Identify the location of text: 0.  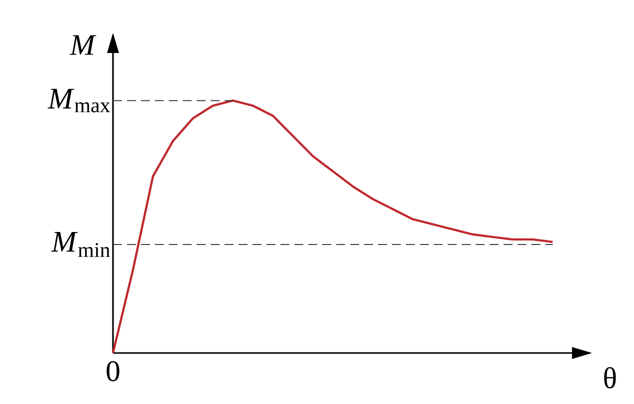
(113, 371).